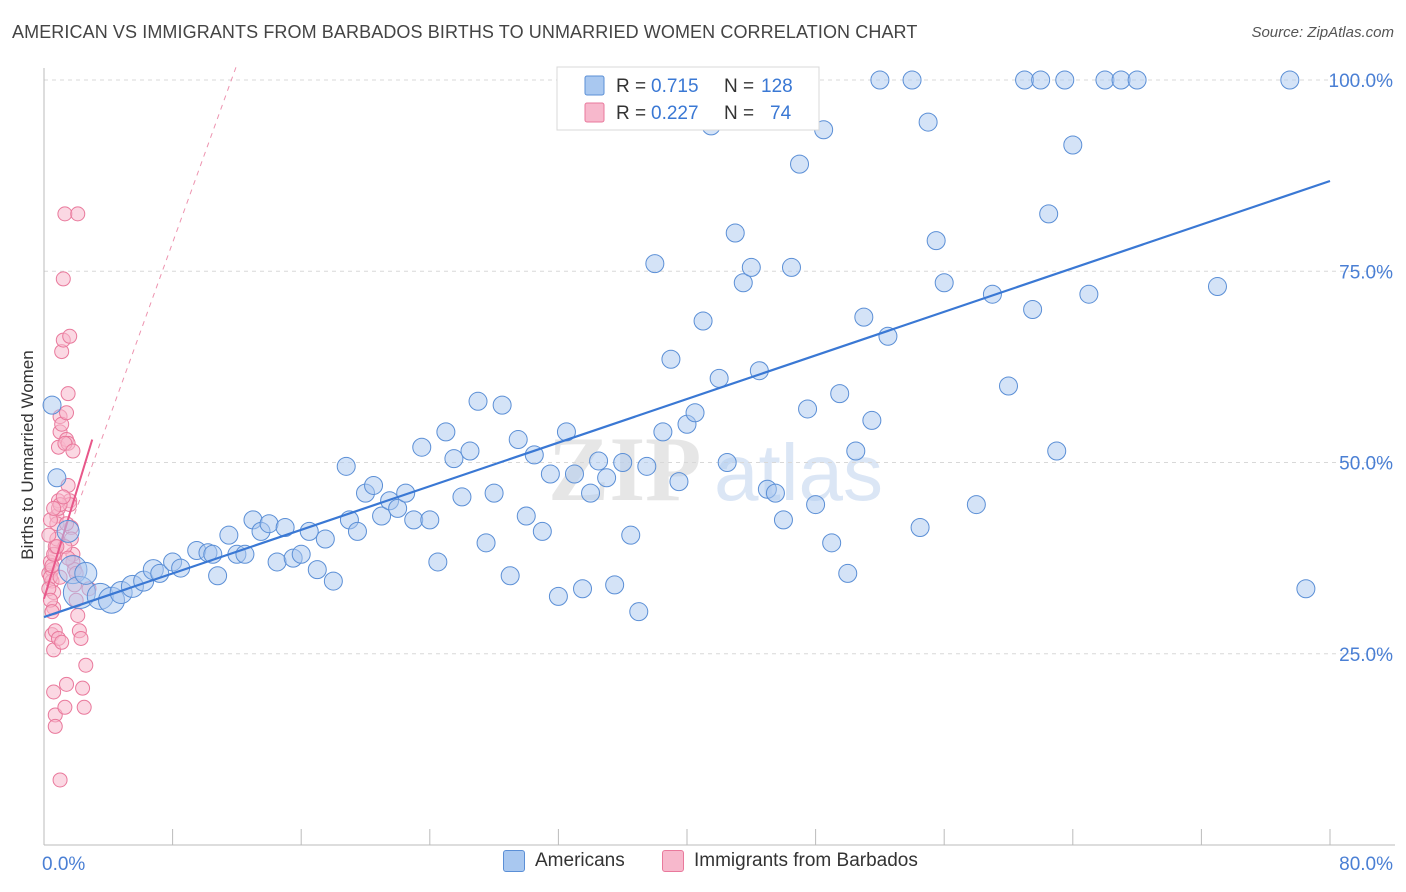  I want to click on stats-r-label-barbados: R =, so click(631, 113).